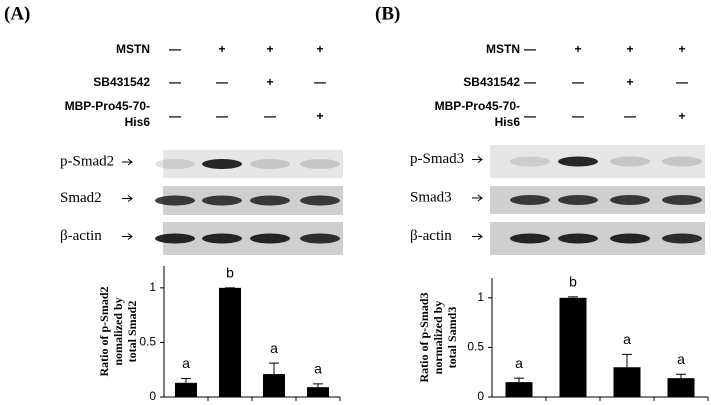 This screenshot has width=711, height=405. I want to click on significance-label: b, so click(573, 282).